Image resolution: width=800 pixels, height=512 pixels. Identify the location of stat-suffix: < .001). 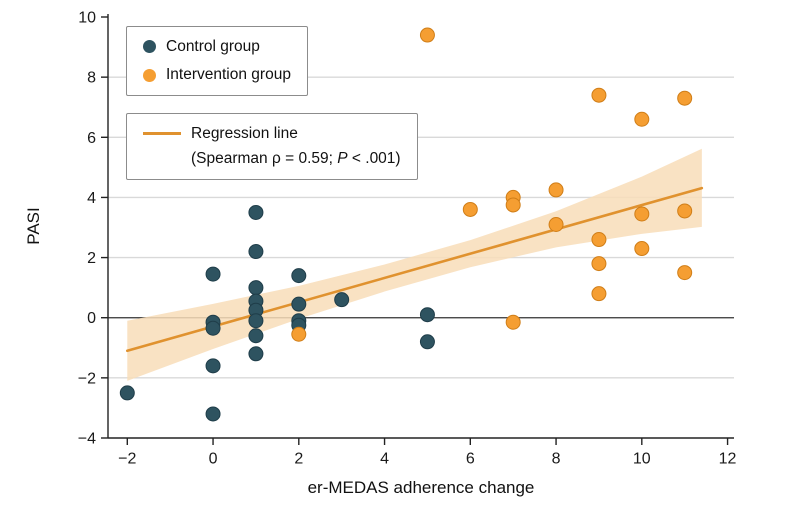
(374, 159).